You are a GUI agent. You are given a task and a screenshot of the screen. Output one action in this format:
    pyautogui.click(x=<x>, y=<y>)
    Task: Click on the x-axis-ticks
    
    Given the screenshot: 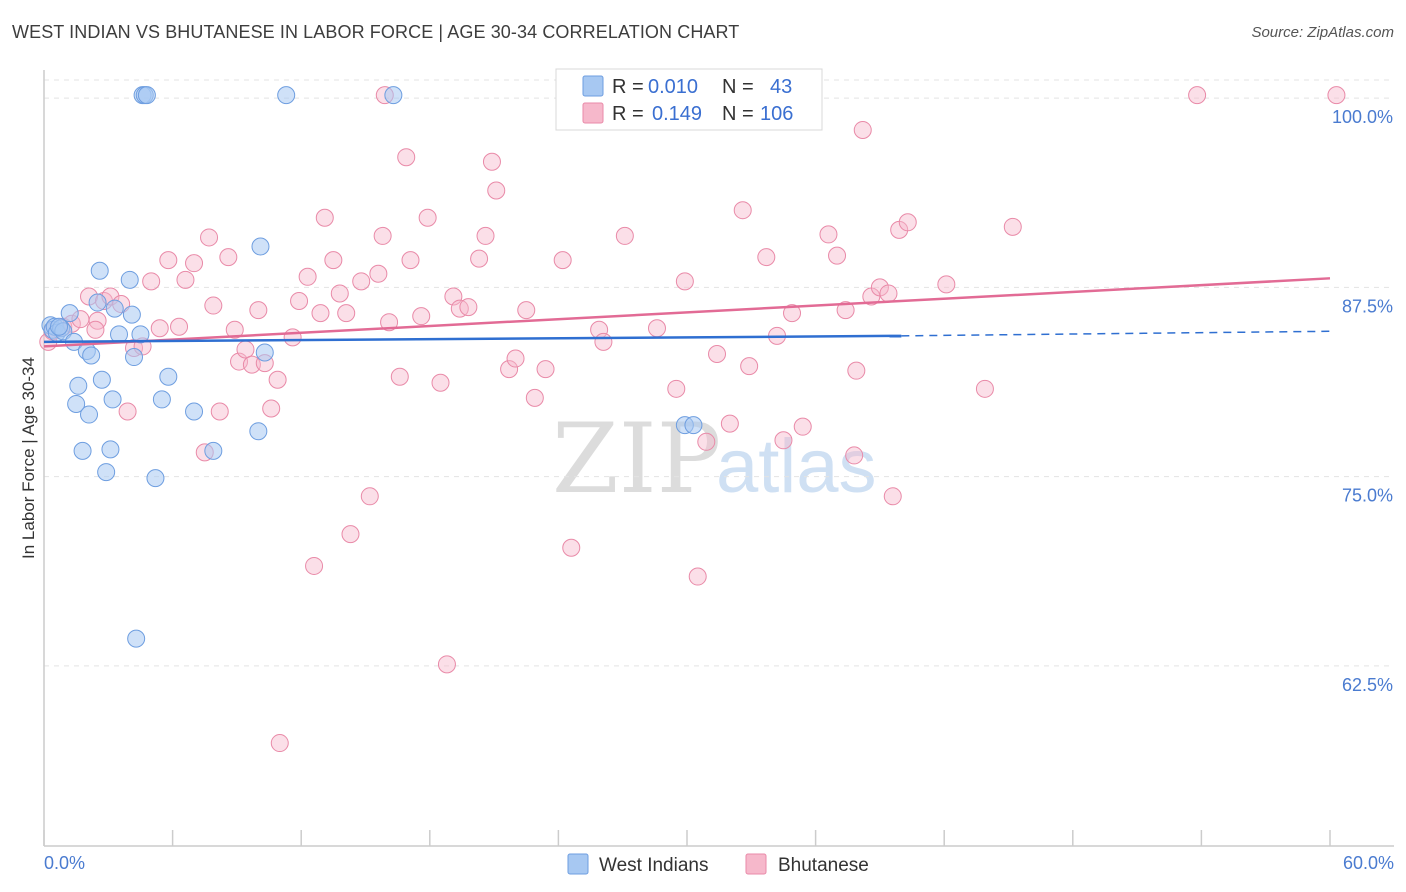 What is the action you would take?
    pyautogui.click(x=687, y=838)
    